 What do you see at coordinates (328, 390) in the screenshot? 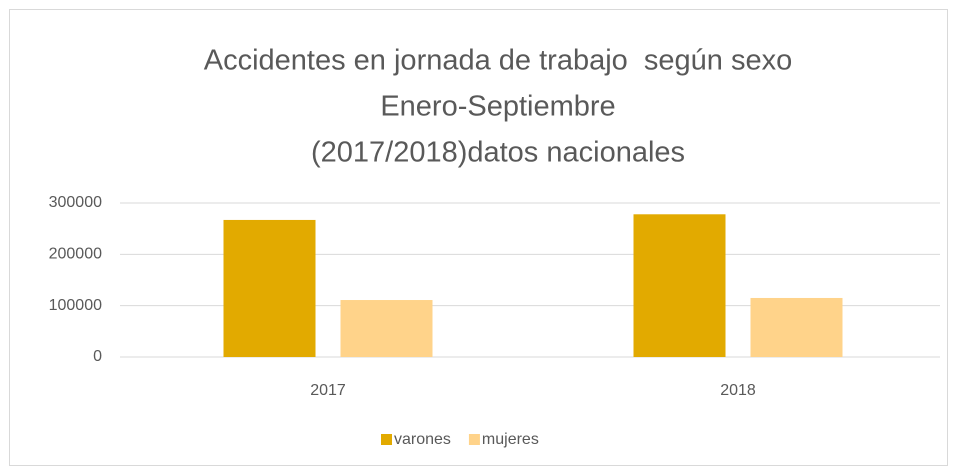
I see `x-tick-label: 2017` at bounding box center [328, 390].